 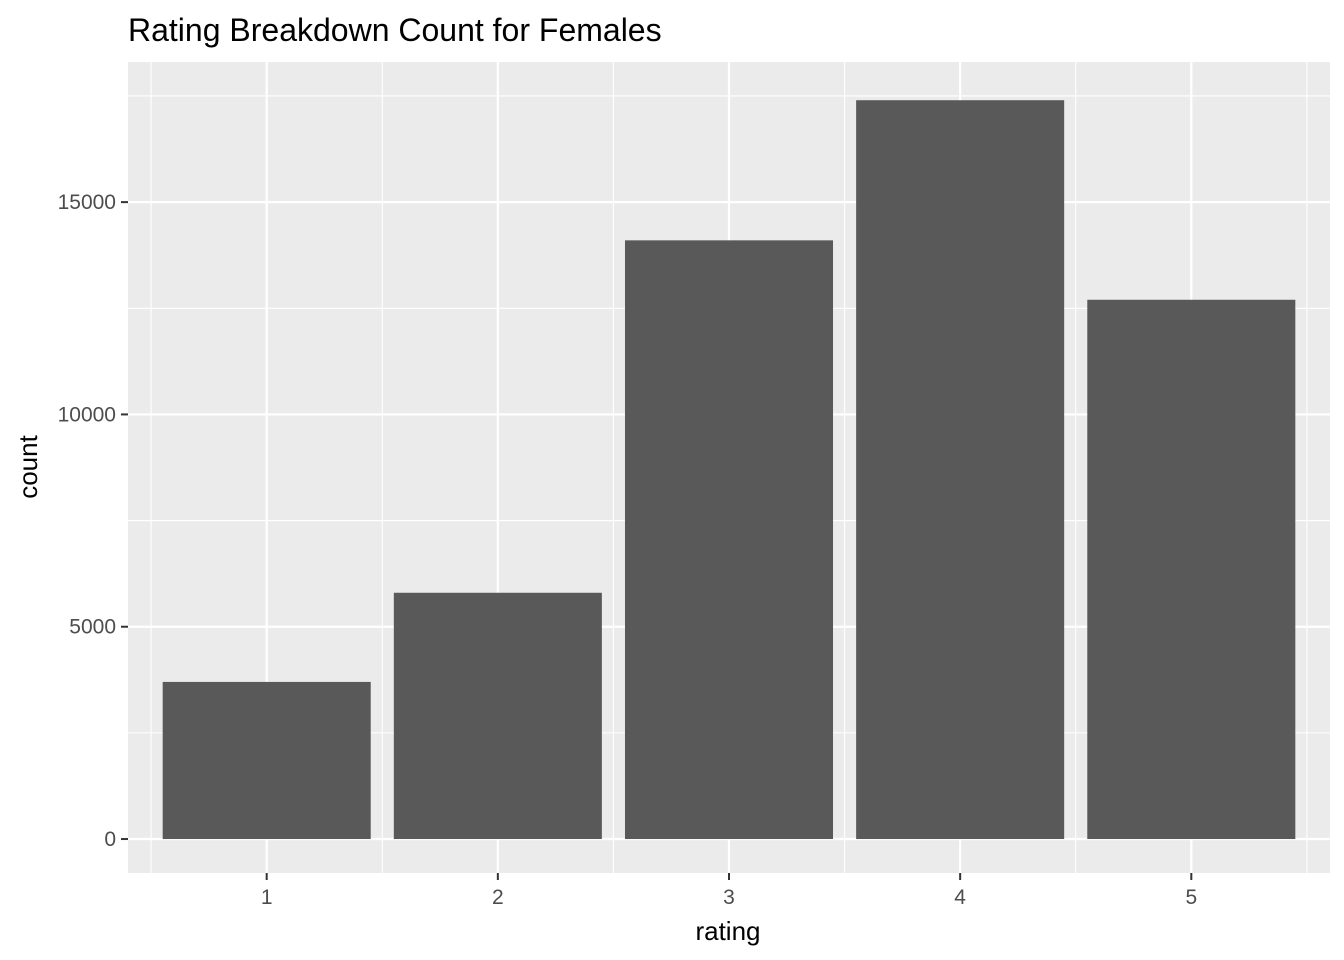 I want to click on y-axis-title: count, so click(x=28, y=466).